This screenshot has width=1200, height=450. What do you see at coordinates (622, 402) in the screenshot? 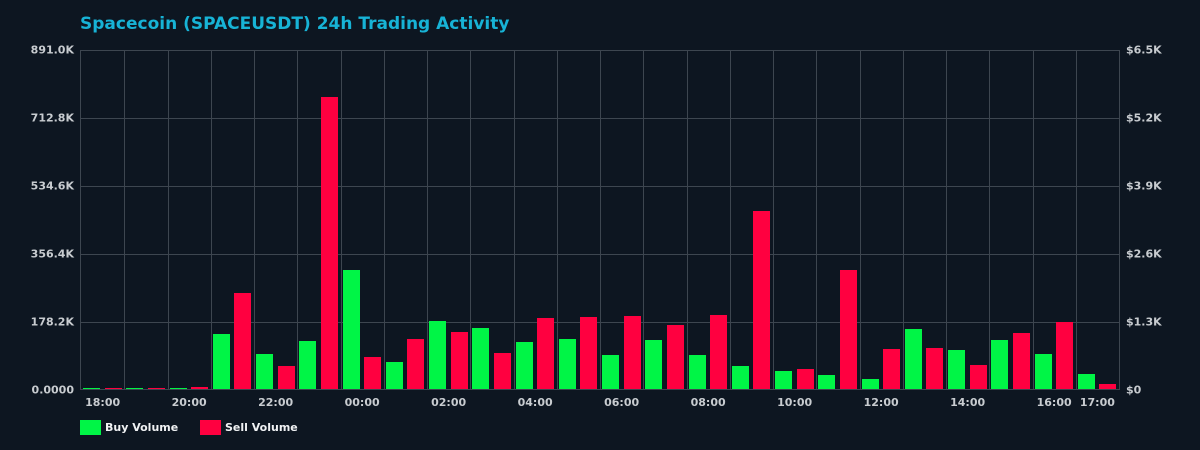
I see `x-tick-label: 06:00` at bounding box center [622, 402].